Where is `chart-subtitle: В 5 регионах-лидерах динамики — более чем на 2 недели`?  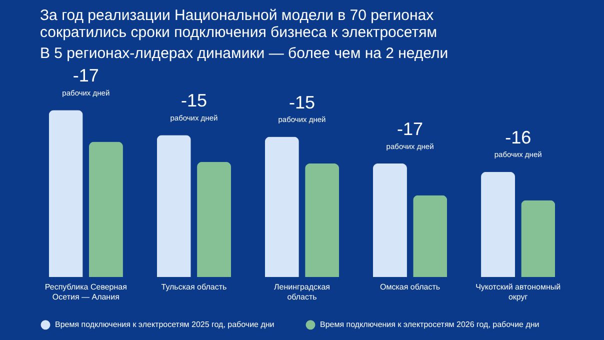 chart-subtitle: В 5 регионах-лидерах динамики — более чем на 2 недели is located at coordinates (244, 53).